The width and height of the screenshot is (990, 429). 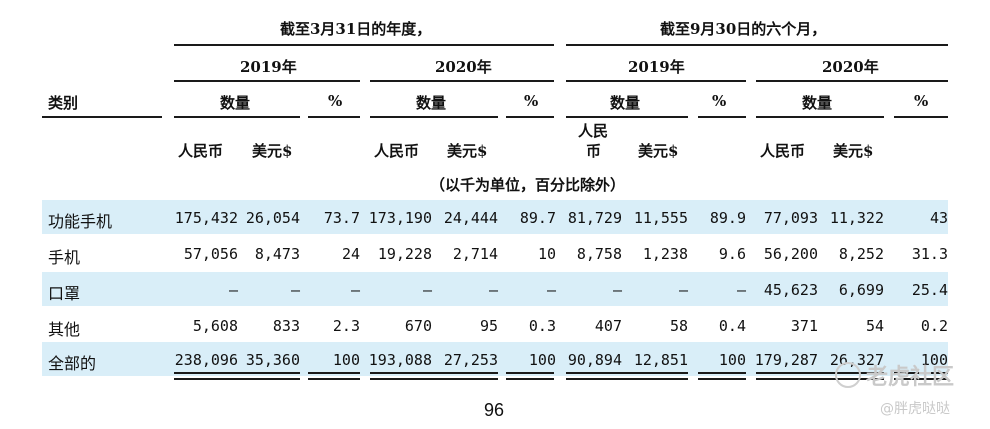 I want to click on table-cell: 89.7, so click(x=537, y=218).